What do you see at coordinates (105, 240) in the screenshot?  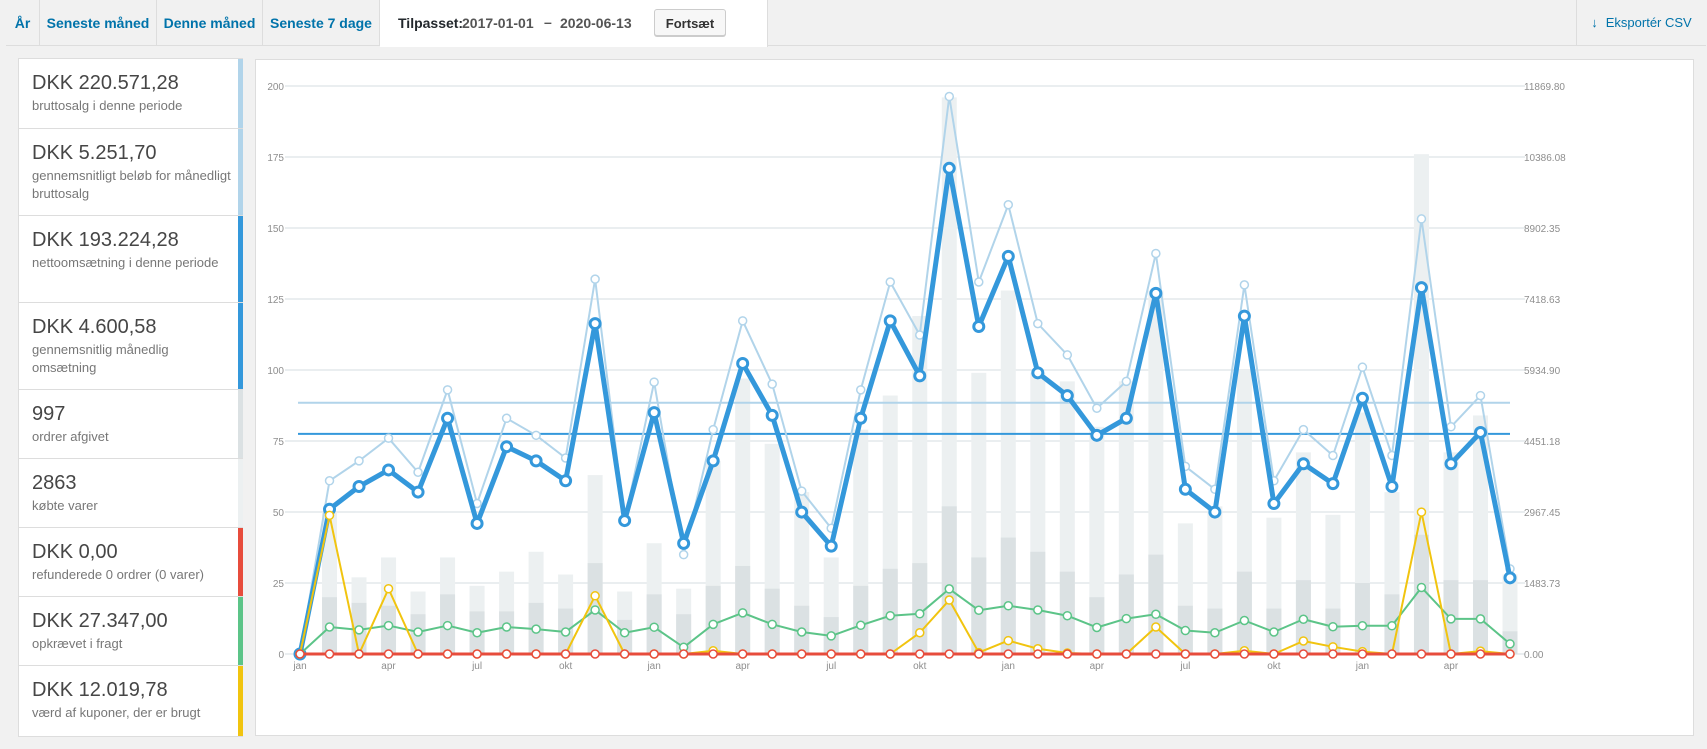 I see `legend-amount: DKK 193.224,28` at bounding box center [105, 240].